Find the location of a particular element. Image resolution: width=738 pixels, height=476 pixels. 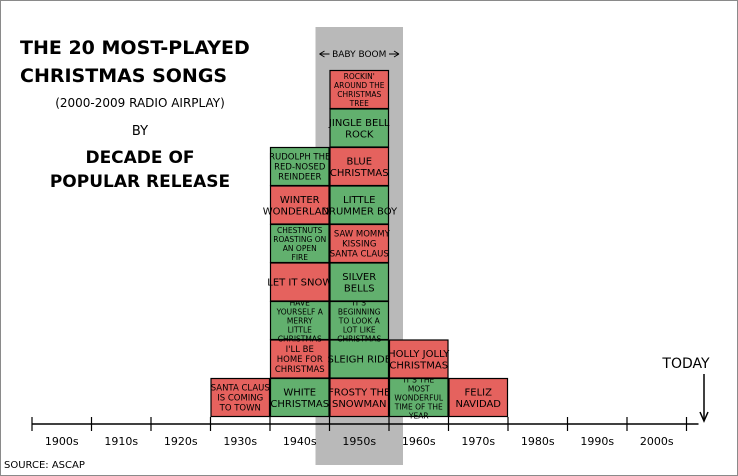

baby-boom-label-bg is located at coordinates (359, 53).